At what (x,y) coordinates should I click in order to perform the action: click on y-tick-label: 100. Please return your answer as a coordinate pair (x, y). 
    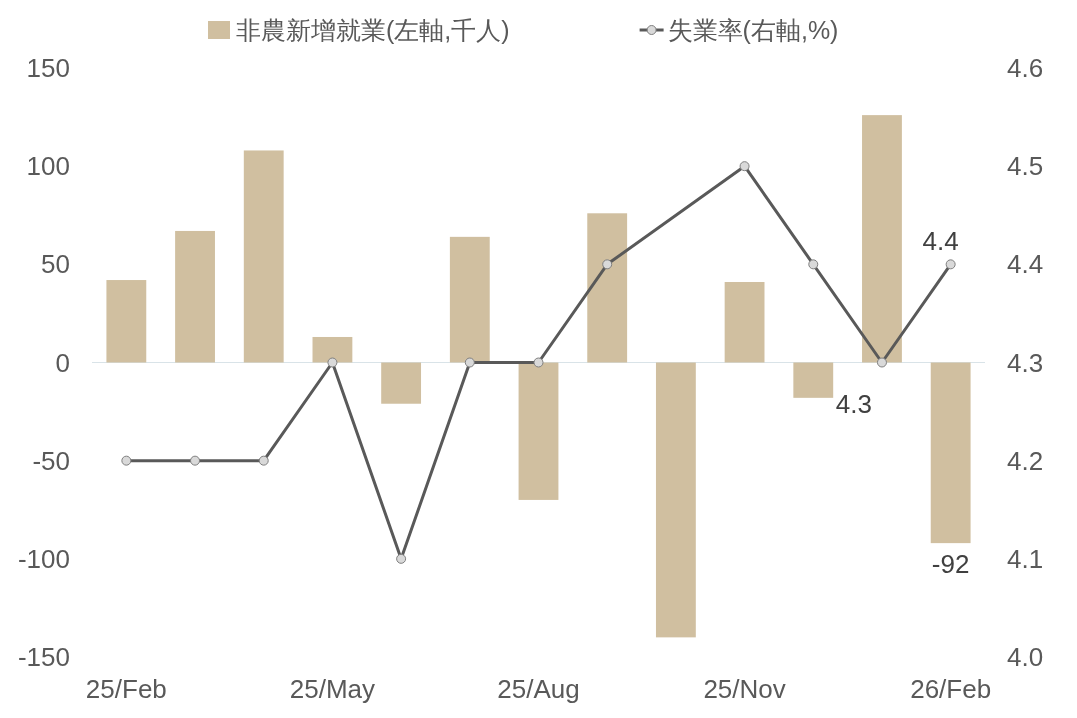
    Looking at the image, I should click on (48, 166).